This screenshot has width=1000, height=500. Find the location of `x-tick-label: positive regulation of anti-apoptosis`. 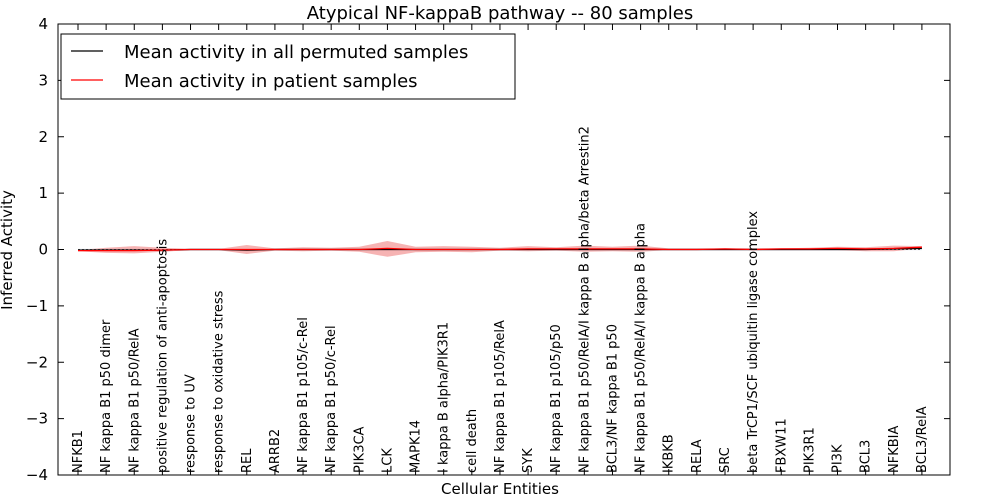

x-tick-label: positive regulation of anti-apoptosis is located at coordinates (162, 356).